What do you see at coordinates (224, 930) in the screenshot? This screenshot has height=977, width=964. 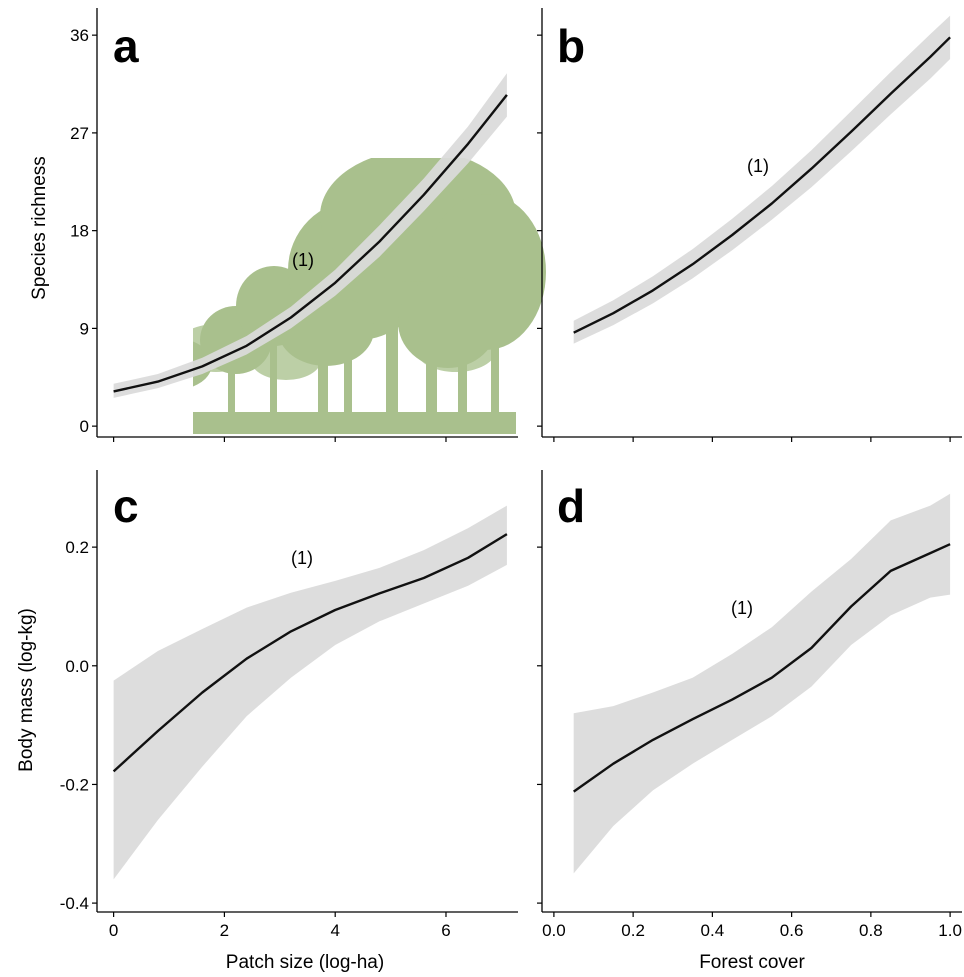 I see `x-tick-label: 2` at bounding box center [224, 930].